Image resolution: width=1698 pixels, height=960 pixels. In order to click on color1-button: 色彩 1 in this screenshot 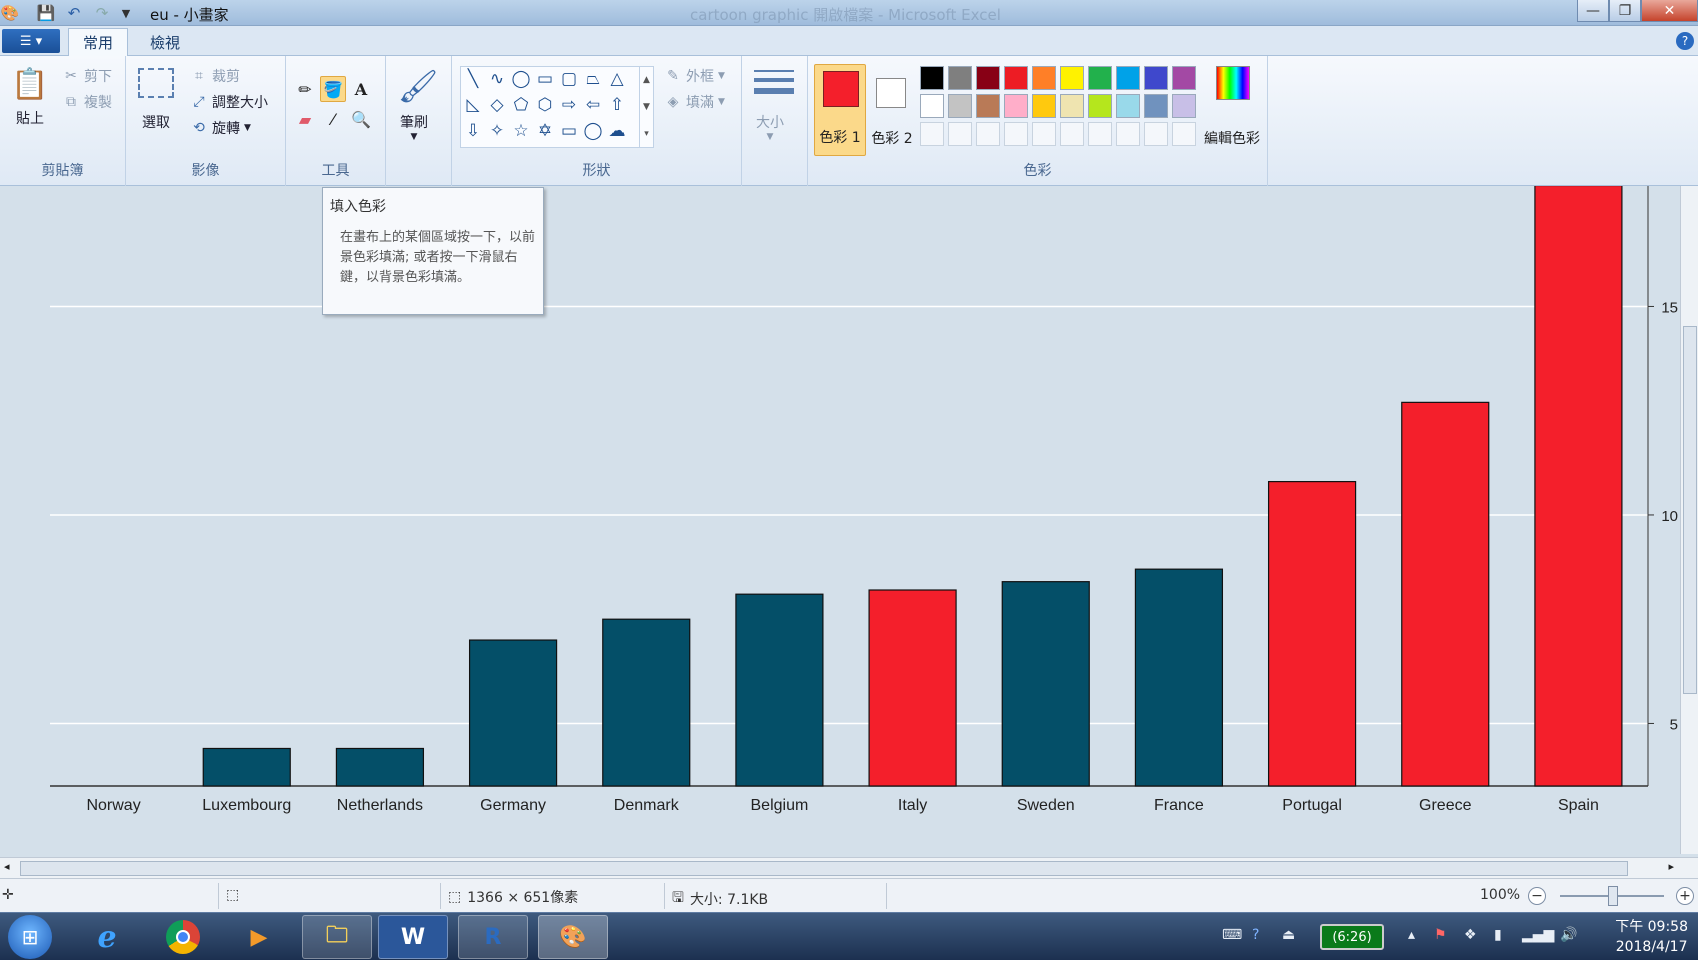, I will do `click(840, 110)`.